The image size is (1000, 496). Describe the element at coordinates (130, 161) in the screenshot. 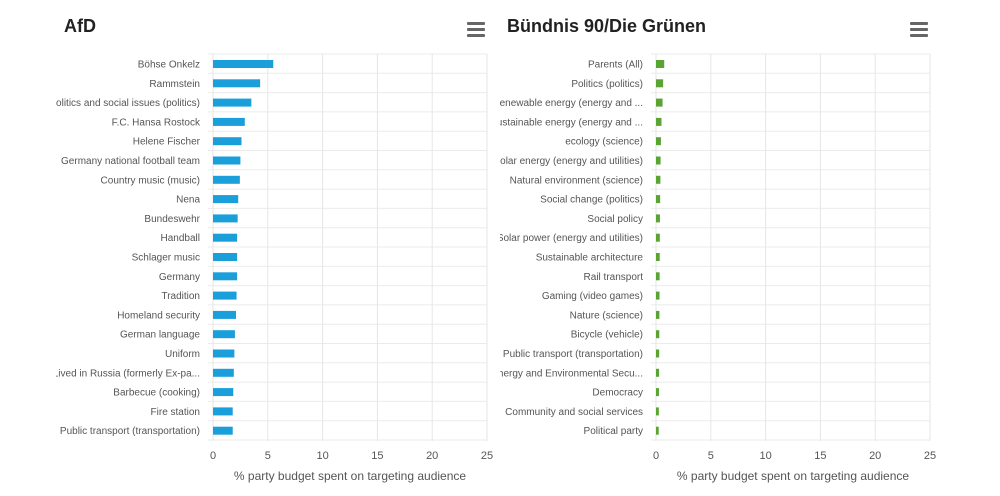

I see `category-label: Germany national football team` at that location.